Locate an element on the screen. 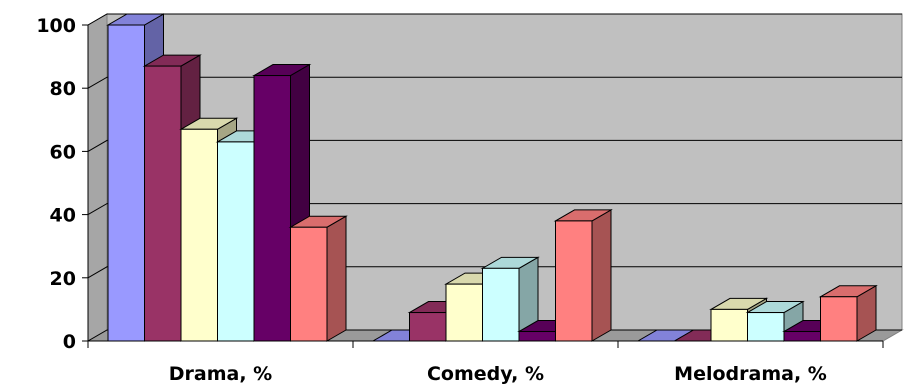  x-tick-label: Comedy, % is located at coordinates (485, 374).